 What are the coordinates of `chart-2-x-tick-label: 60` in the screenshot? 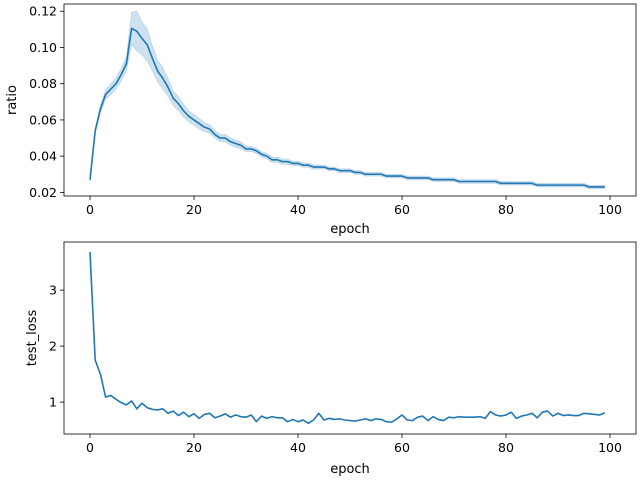 It's located at (402, 447).